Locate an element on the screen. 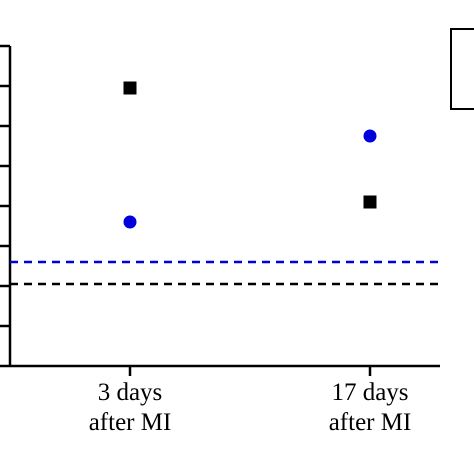  x-tick-label: 17 days is located at coordinates (369, 392).